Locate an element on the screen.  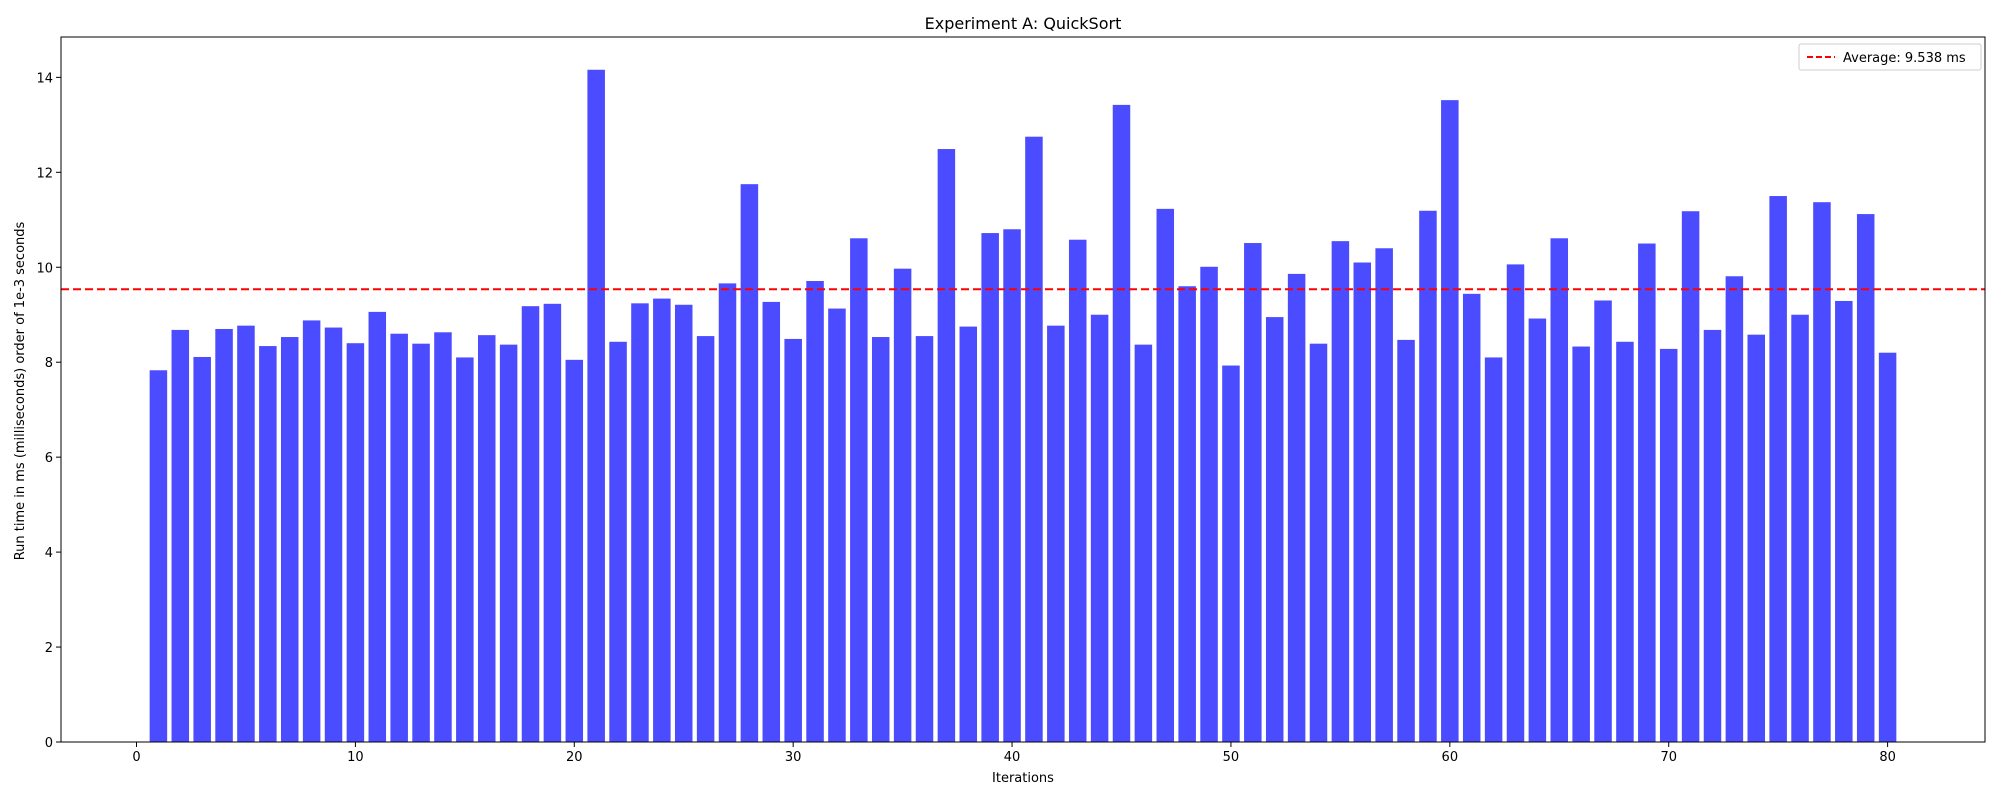
y-tick-label: 10 is located at coordinates (44, 268).